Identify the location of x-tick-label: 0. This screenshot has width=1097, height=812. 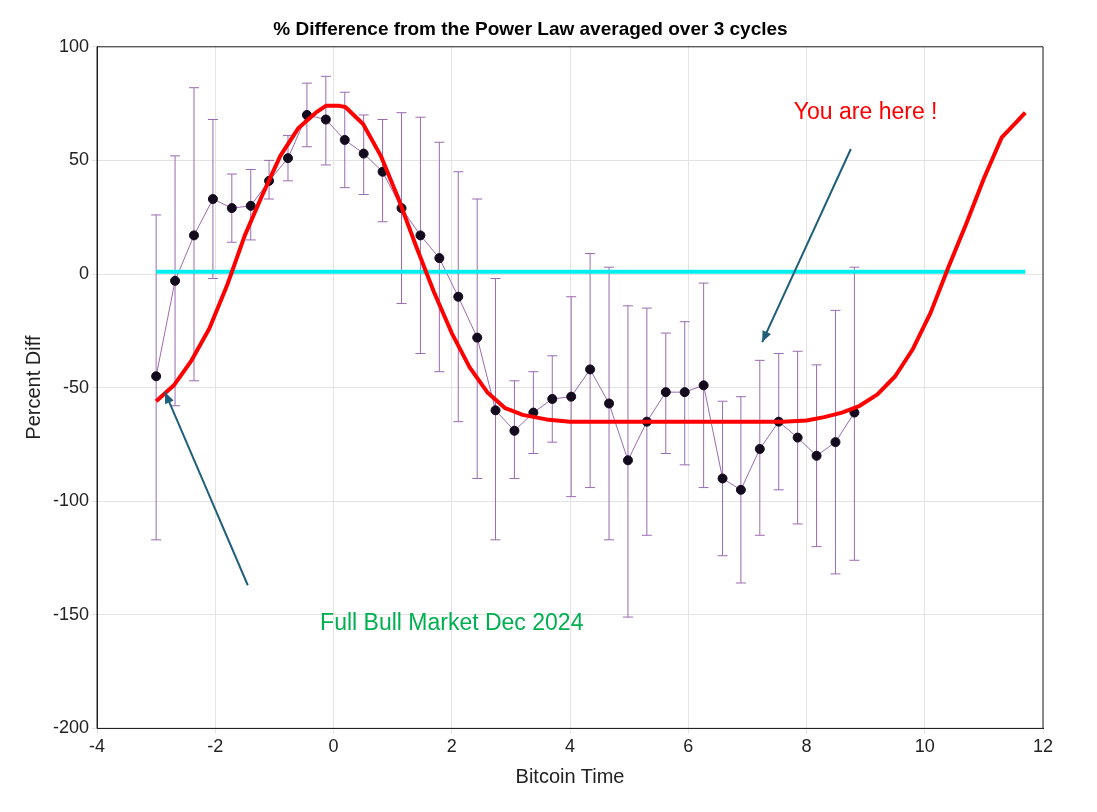
(333, 746).